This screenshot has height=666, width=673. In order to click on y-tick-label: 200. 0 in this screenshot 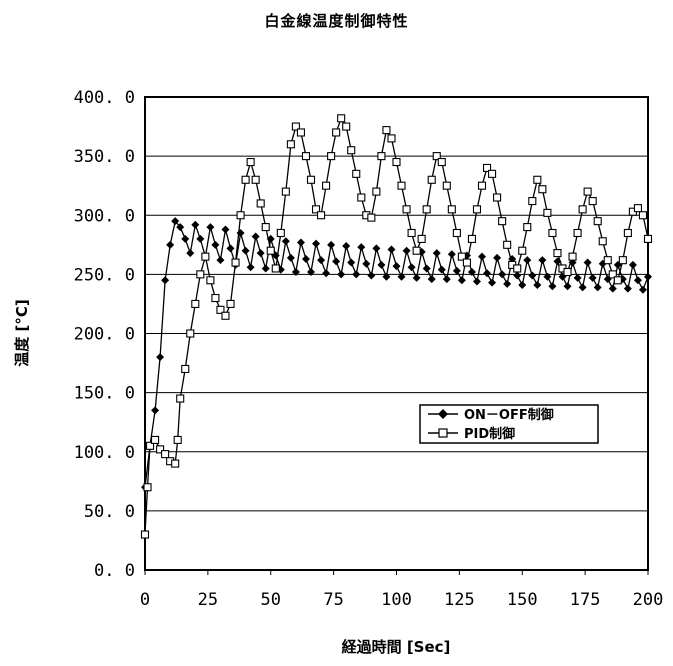, I will do `click(104, 335)`.